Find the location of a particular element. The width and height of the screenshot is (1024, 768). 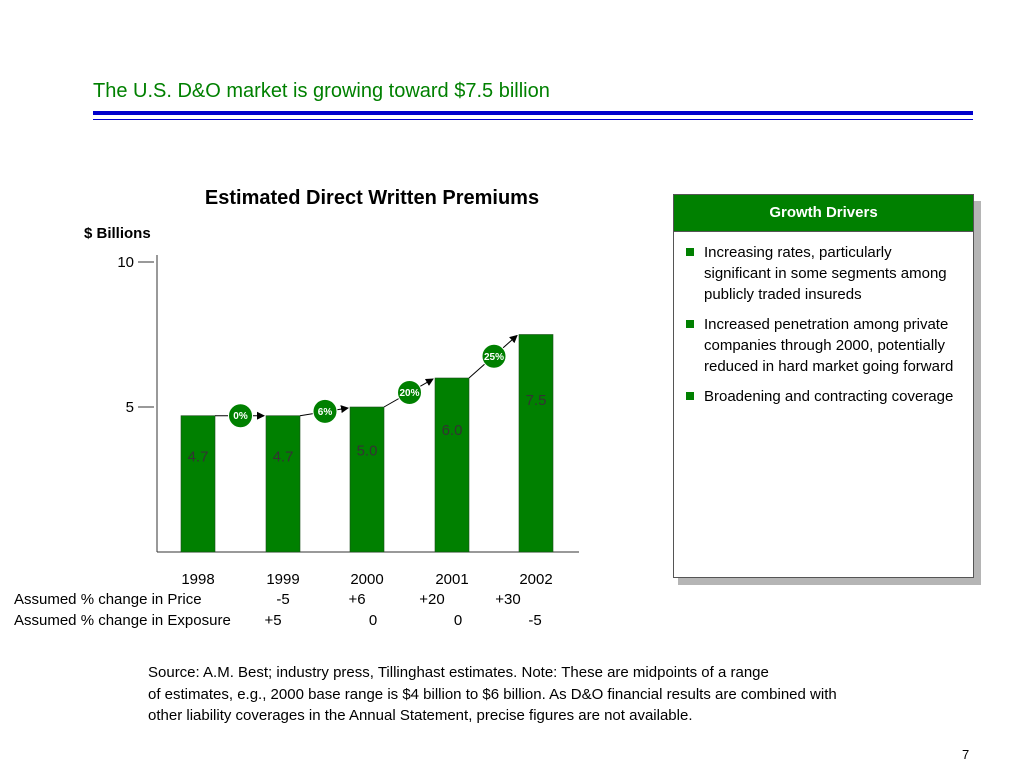

y-axis-label: $ Billions is located at coordinates (117, 233).